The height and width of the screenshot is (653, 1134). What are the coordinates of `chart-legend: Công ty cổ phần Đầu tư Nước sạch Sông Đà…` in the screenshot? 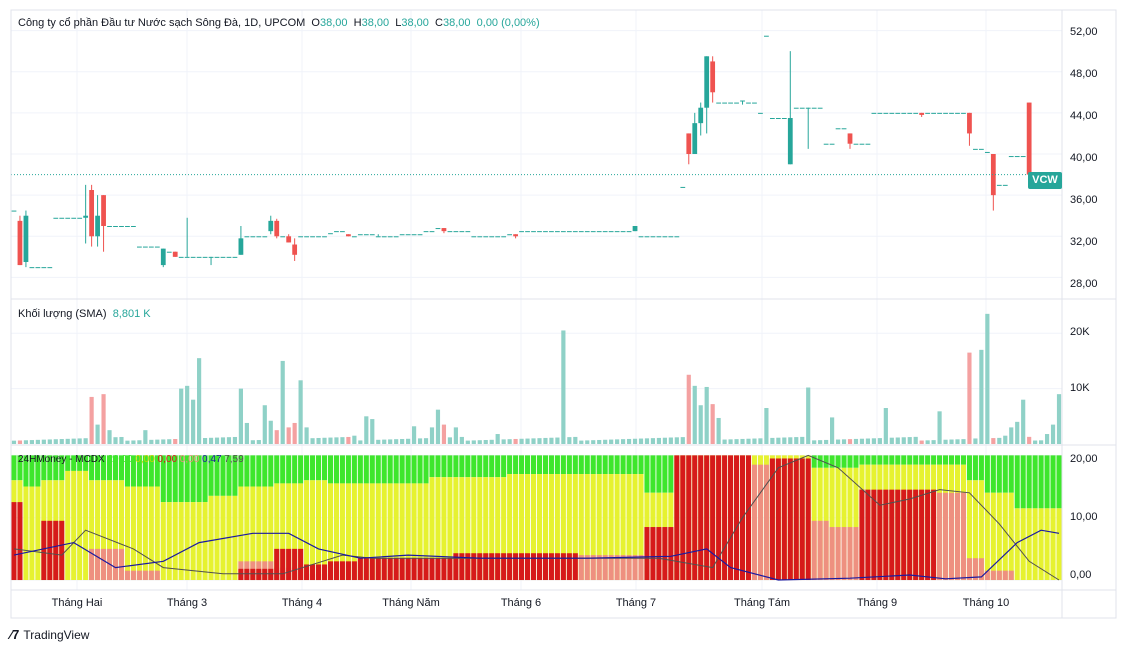 It's located at (279, 23).